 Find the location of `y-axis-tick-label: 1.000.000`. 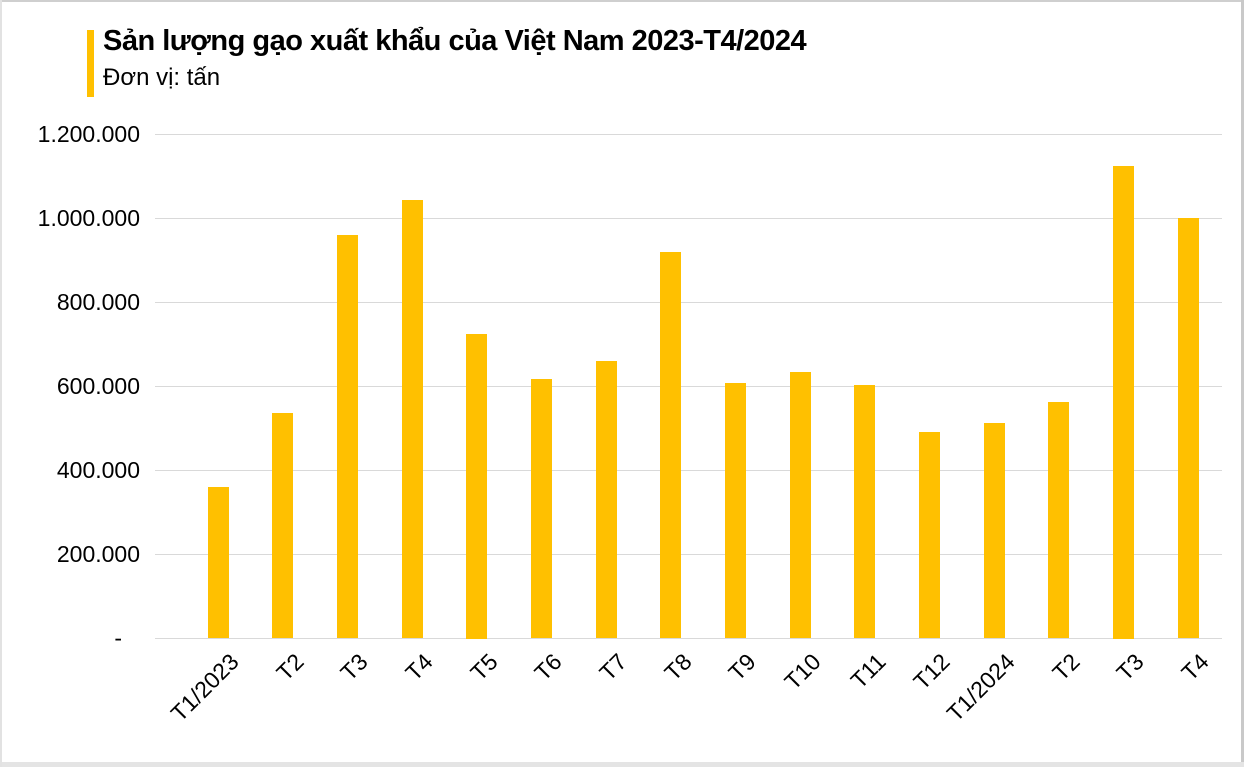

y-axis-tick-label: 1.000.000 is located at coordinates (88, 218).